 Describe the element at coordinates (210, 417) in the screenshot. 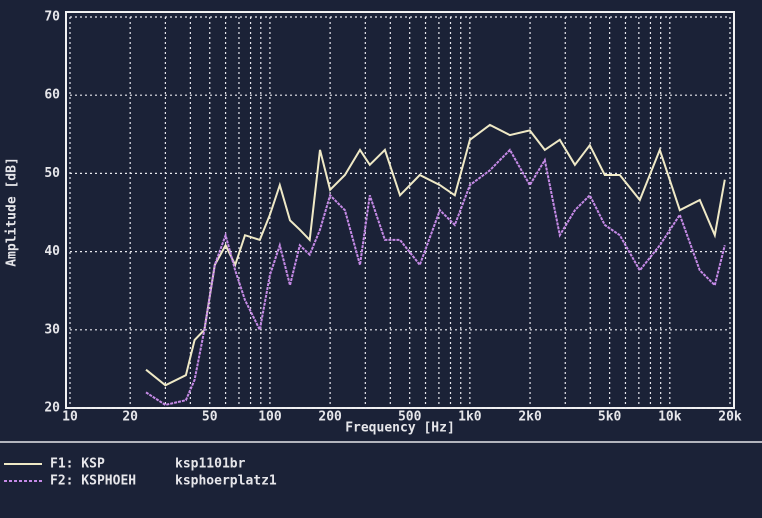

I see `x-tick-label: 50` at that location.